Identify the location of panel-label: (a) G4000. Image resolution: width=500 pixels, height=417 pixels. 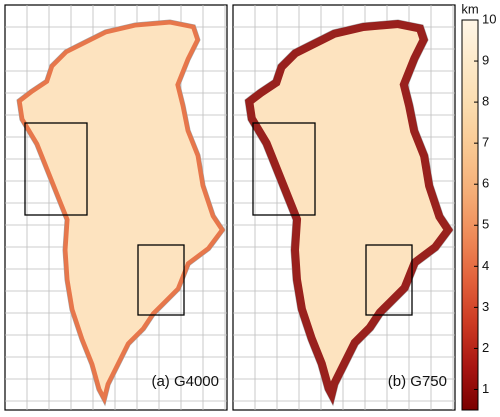
(185, 381).